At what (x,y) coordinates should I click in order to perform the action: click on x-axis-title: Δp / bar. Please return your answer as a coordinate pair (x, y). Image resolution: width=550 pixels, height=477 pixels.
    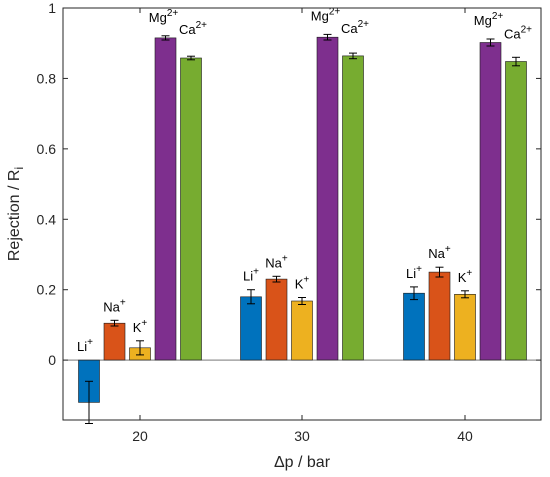
    Looking at the image, I should click on (302, 462).